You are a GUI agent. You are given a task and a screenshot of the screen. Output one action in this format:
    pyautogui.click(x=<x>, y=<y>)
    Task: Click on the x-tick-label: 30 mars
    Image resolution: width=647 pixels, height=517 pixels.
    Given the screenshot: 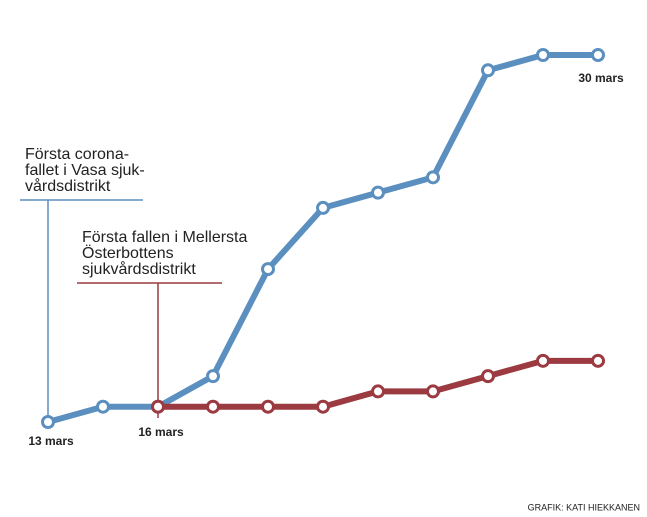 What is the action you would take?
    pyautogui.click(x=601, y=78)
    